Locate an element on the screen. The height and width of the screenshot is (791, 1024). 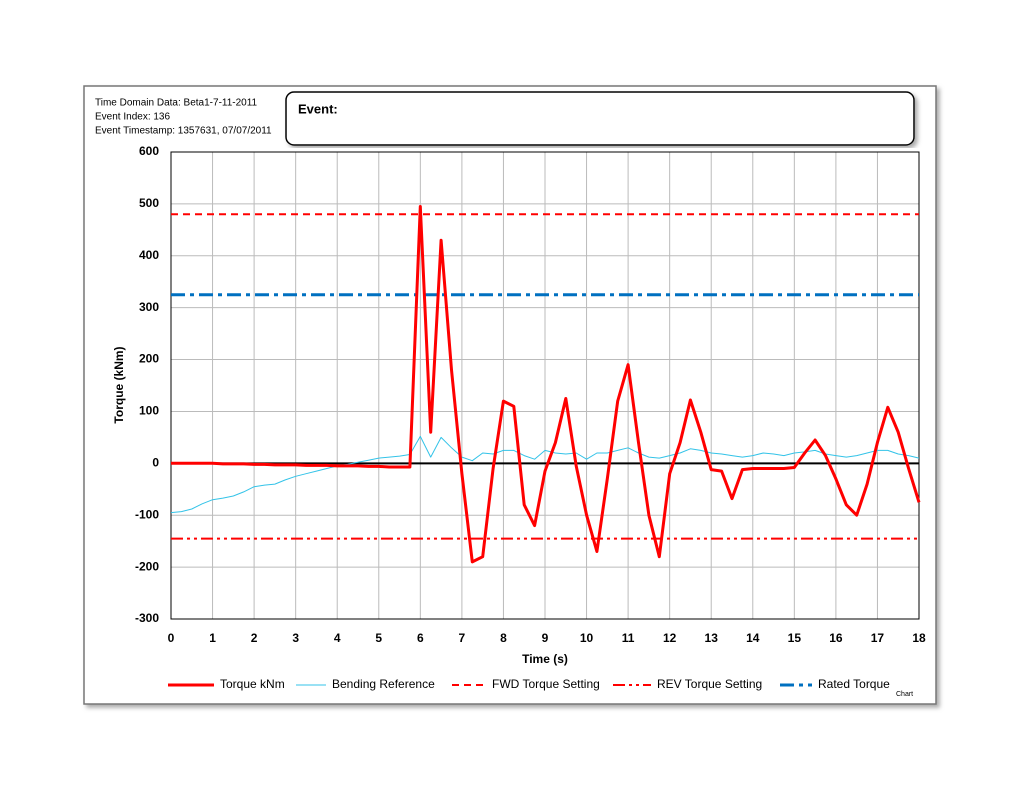
legend-label: FWD Torque Setting is located at coordinates (546, 684).